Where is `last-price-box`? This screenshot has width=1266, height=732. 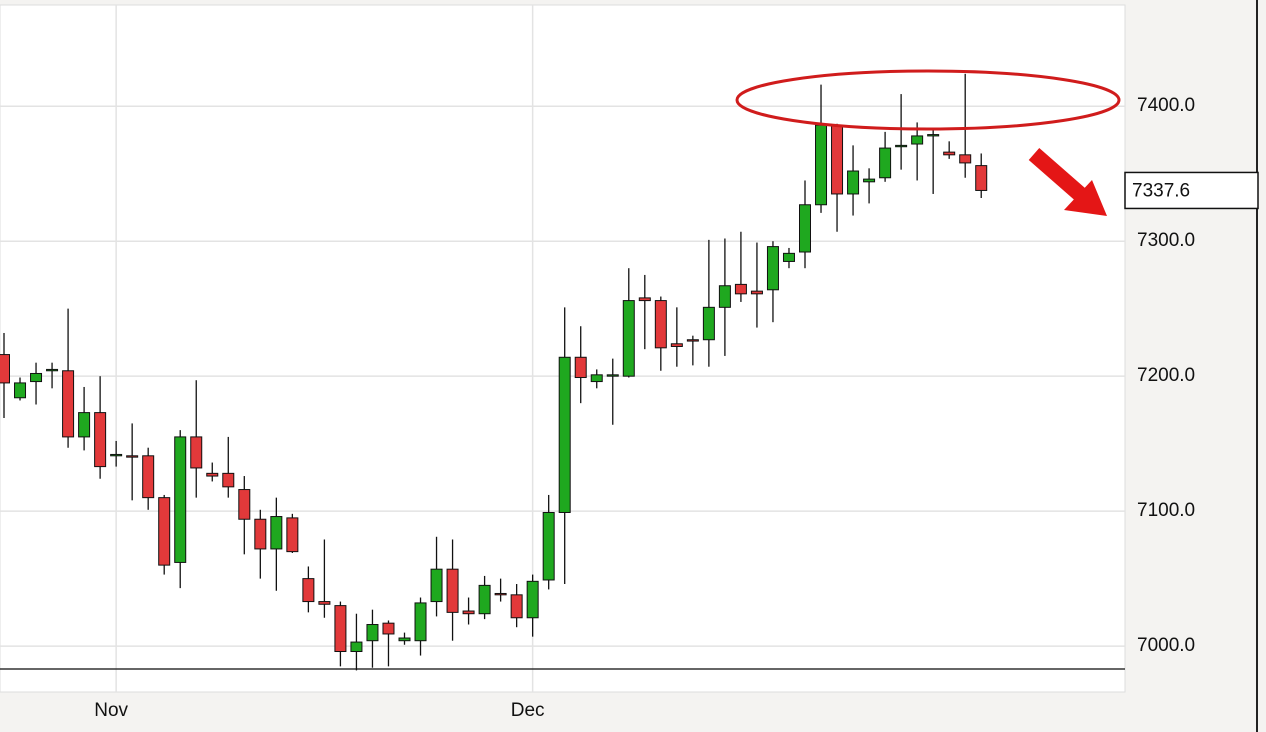
last-price-box is located at coordinates (1191, 190).